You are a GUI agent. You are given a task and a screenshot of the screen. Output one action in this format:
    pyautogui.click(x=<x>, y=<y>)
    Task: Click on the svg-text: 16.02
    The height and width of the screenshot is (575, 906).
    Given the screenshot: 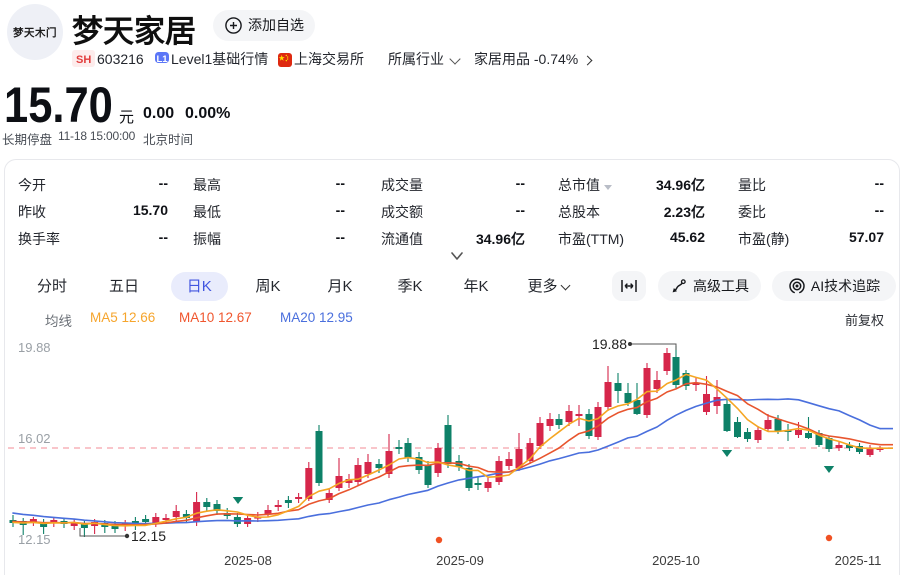 What is the action you would take?
    pyautogui.click(x=34, y=438)
    